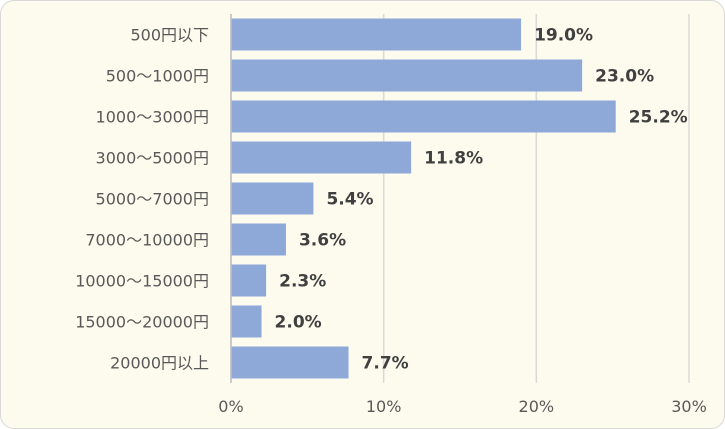 The height and width of the screenshot is (429, 725). I want to click on data-label: 11.8%, so click(453, 159).